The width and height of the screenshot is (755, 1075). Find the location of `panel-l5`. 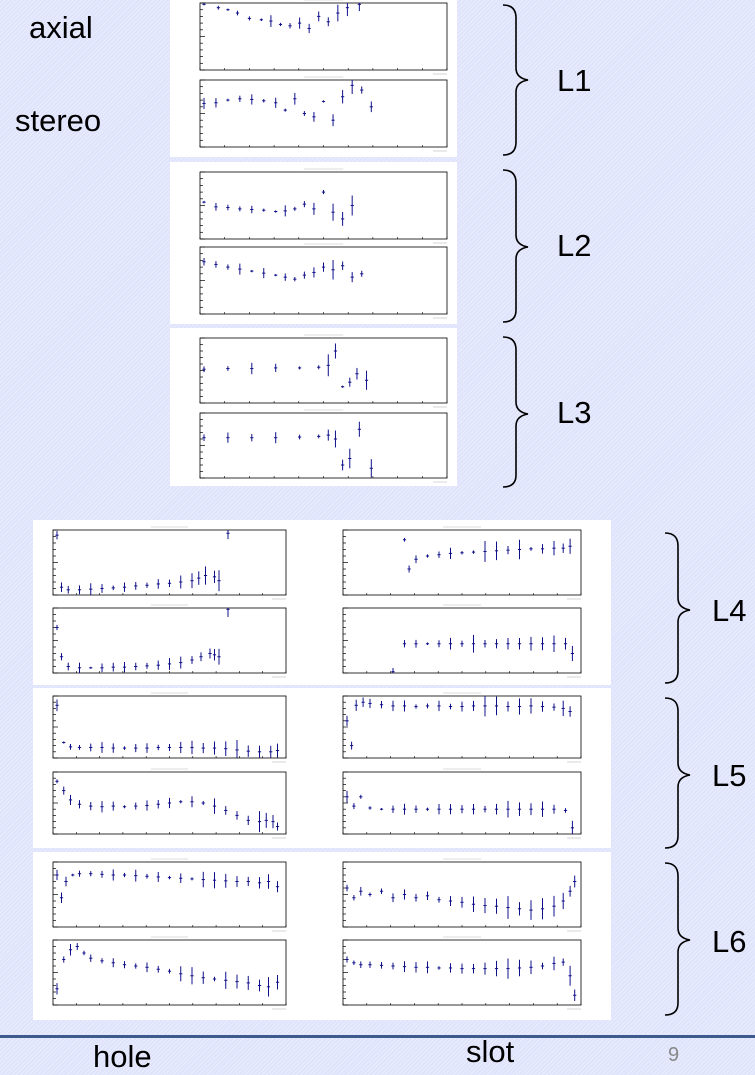

panel-l5 is located at coordinates (322, 768).